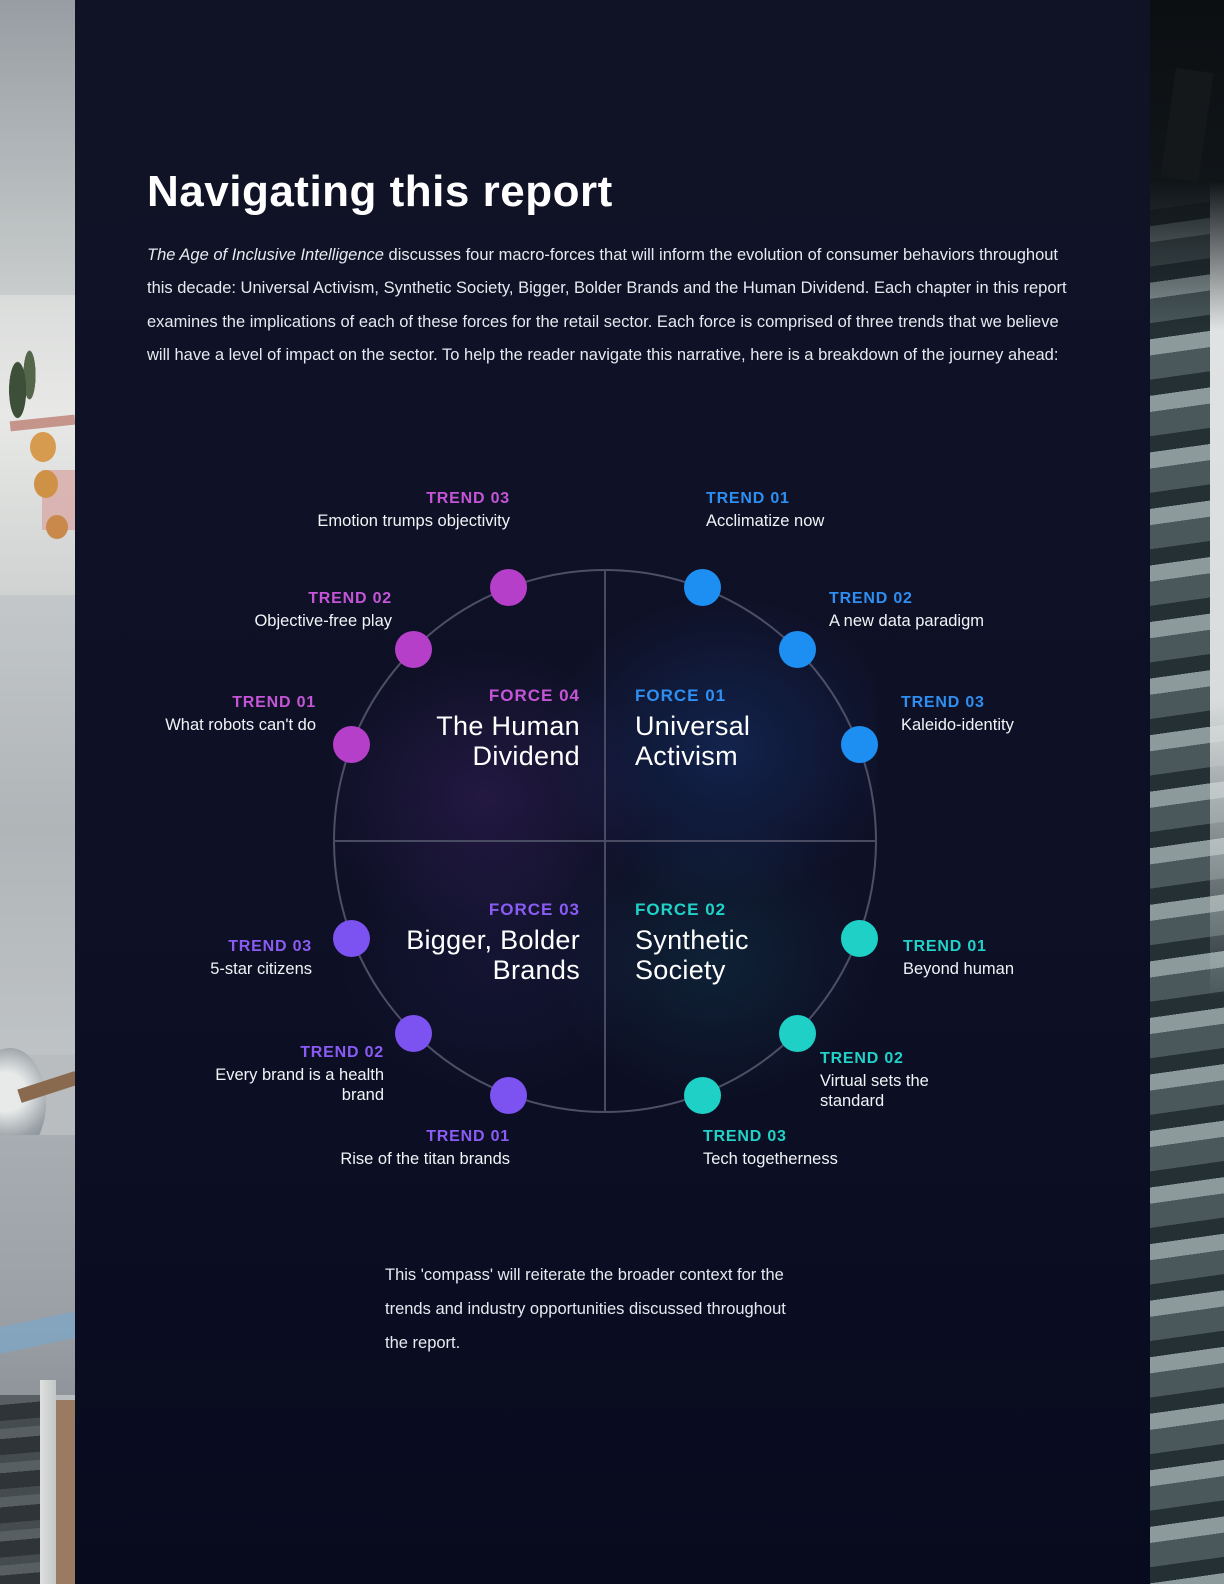 This screenshot has height=1584, width=1224. I want to click on left-photo-strip, so click(37, 792).